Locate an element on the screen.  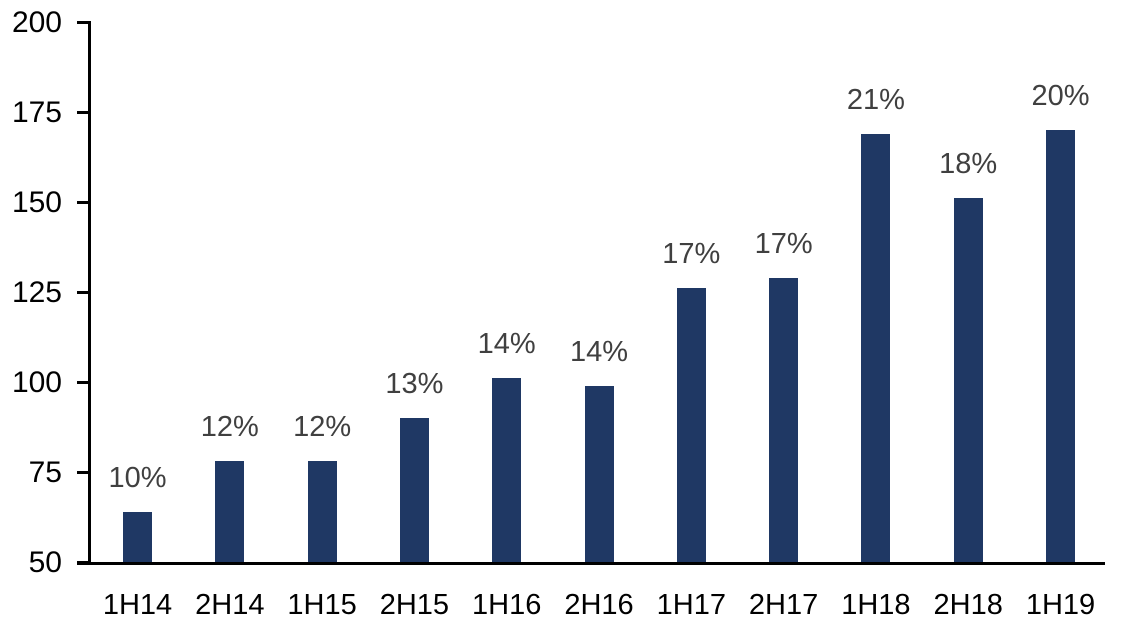
x-axis-label-1H19: 1H19 is located at coordinates (1060, 605).